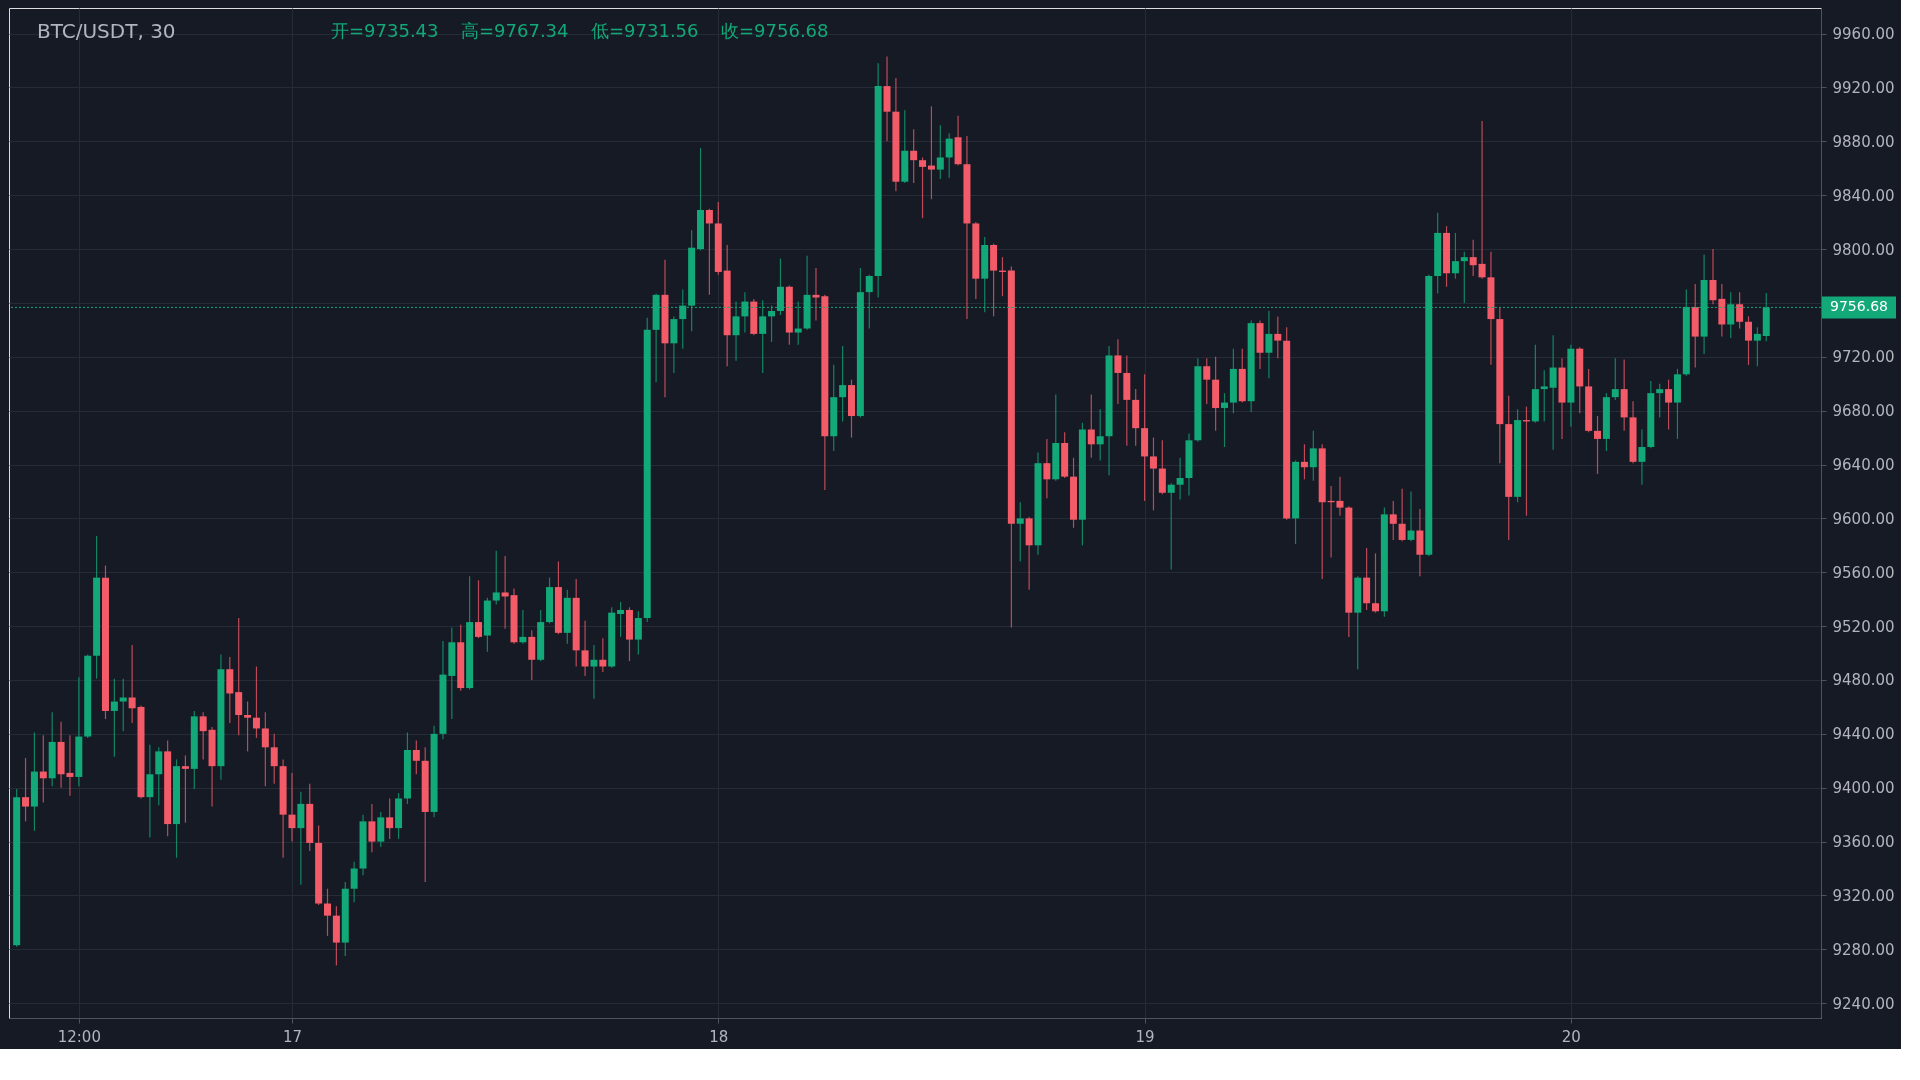 Image resolution: width=1920 pixels, height=1080 pixels. I want to click on x-tick-label: 17, so click(292, 1036).